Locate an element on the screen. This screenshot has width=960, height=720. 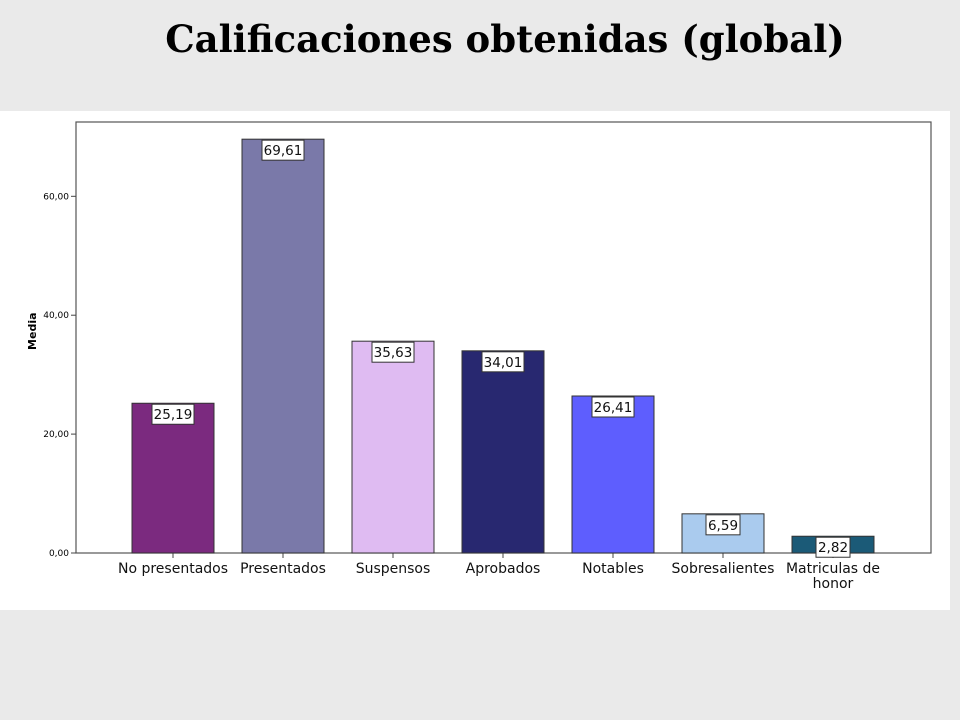
x-tick-label: Presentados is located at coordinates (283, 569).